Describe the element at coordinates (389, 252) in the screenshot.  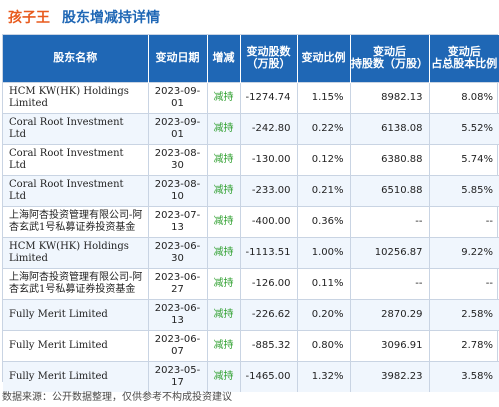
I see `after-shares: 10256.87` at that location.